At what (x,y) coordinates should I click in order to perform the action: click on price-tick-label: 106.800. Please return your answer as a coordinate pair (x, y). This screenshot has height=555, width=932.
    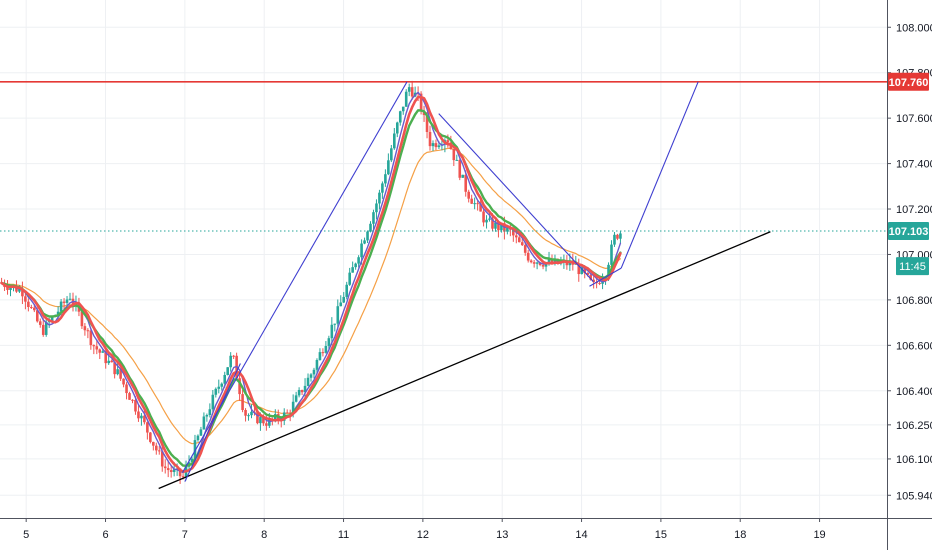
    Looking at the image, I should click on (914, 301).